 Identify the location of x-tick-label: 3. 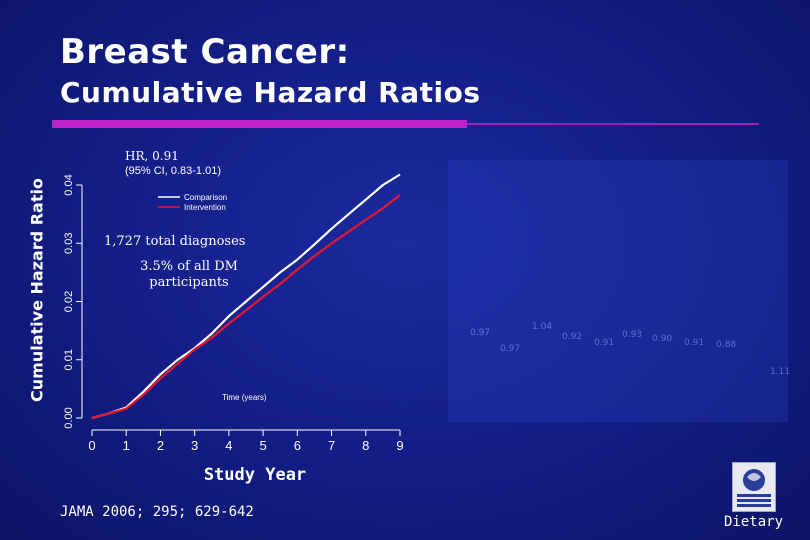
(194, 445).